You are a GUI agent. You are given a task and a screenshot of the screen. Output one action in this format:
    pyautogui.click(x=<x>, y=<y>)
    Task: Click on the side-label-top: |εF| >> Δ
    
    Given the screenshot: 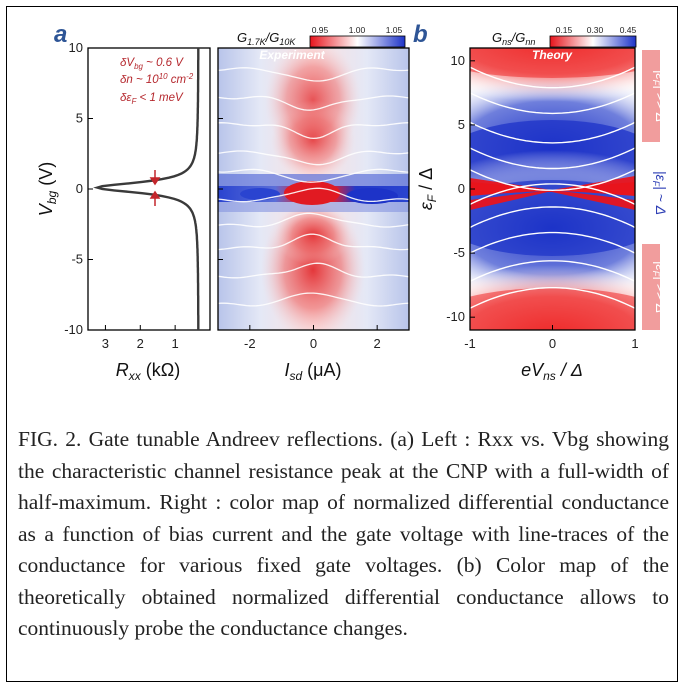 What is the action you would take?
    pyautogui.click(x=660, y=96)
    